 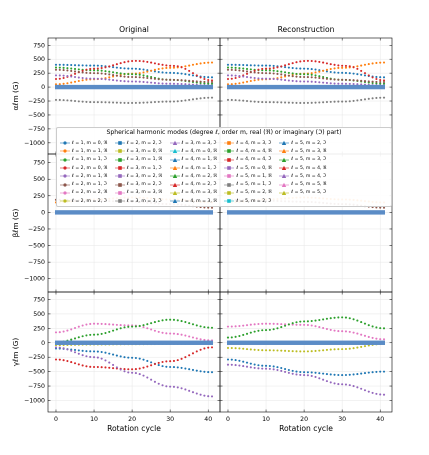 I want to click on series-l2m1R, so click(x=134, y=372).